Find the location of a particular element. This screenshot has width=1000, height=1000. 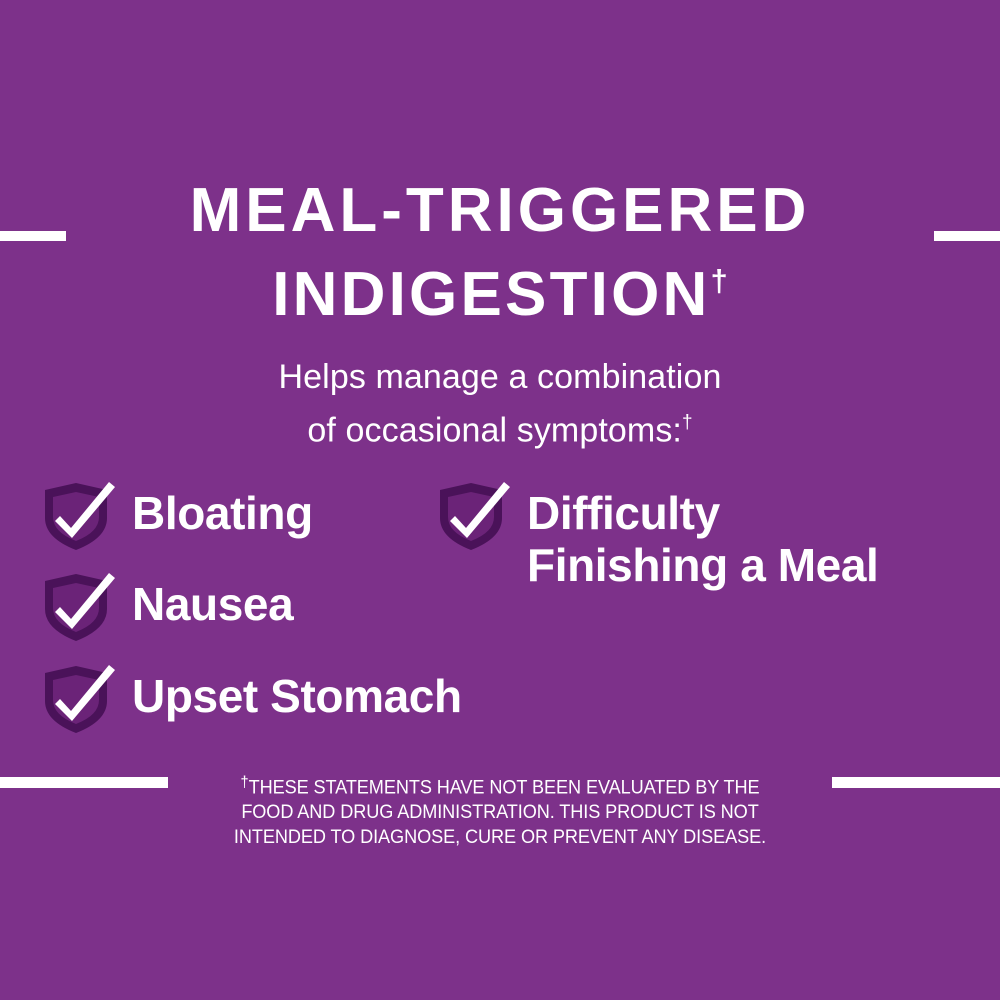

subhead-line-1: Helps manage a combination is located at coordinates (500, 377).